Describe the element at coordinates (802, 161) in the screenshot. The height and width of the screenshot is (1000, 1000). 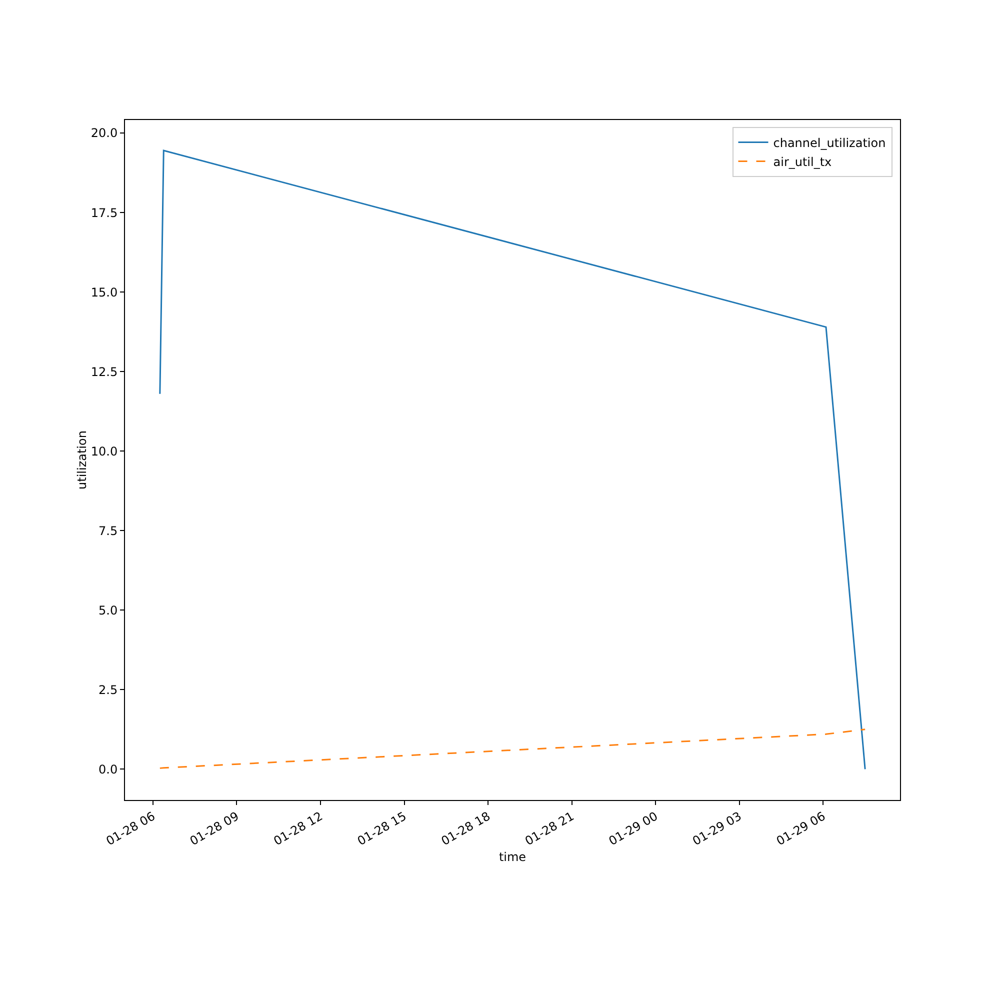
I see `legend-label: air_util_tx` at that location.